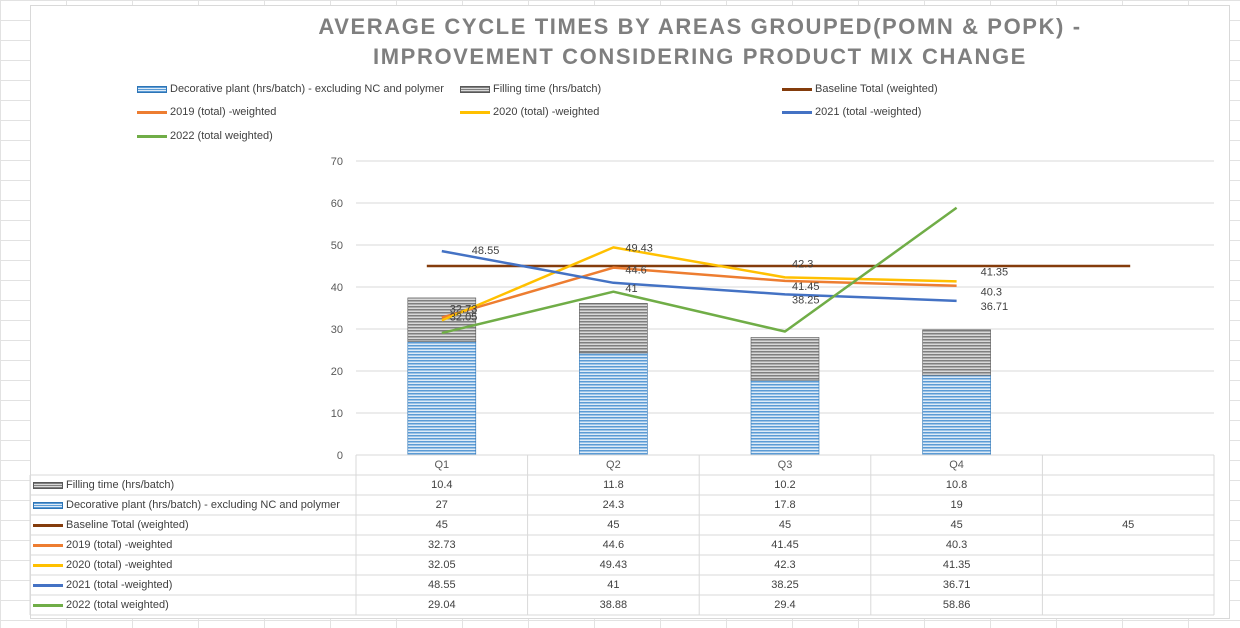  I want to click on y-tick-label: 40, so click(337, 288).